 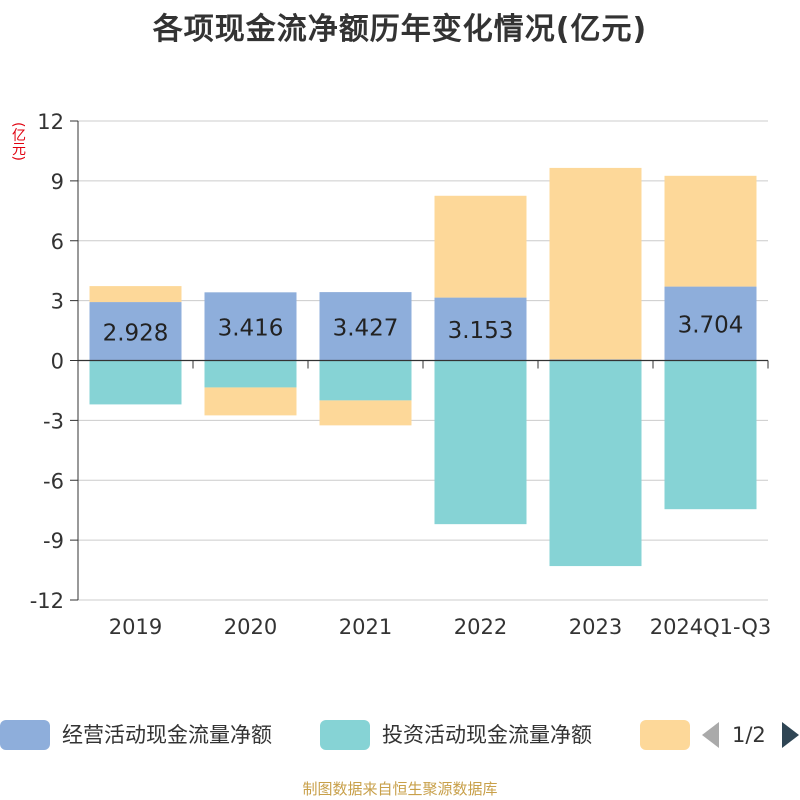 I want to click on data-label-2020: 3.416, so click(x=251, y=328).